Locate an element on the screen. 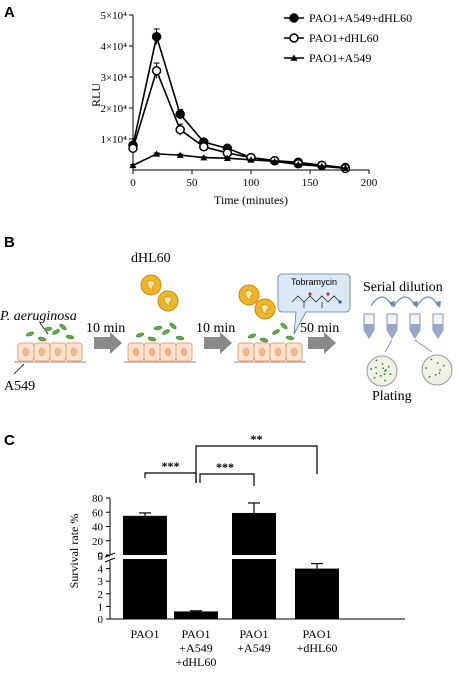 This screenshot has width=459, height=678. significance-bracket: *** is located at coordinates (227, 473).